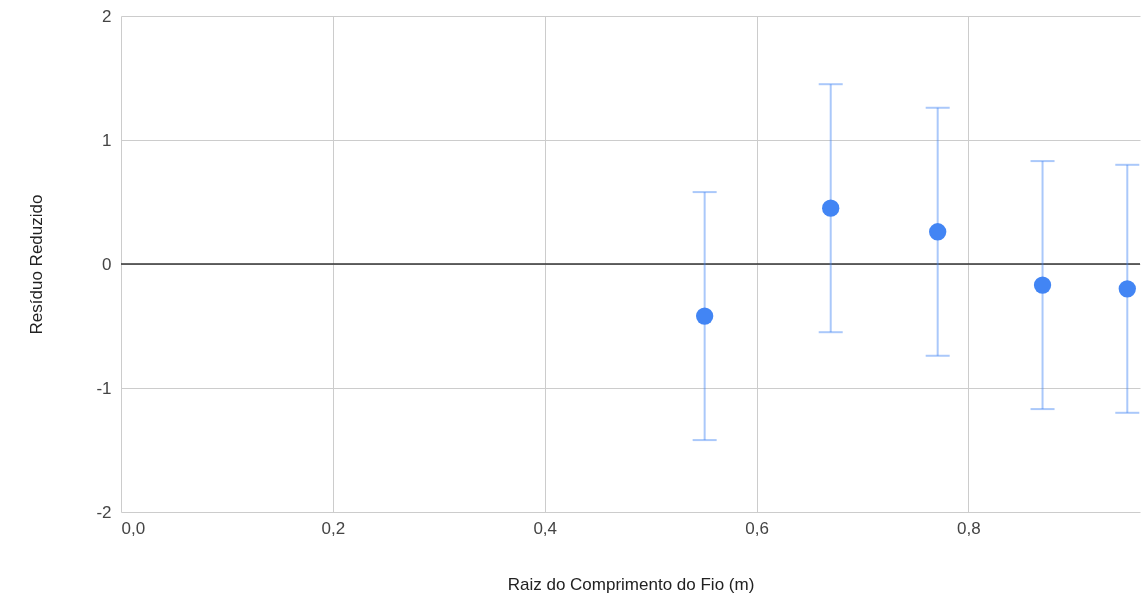 This screenshot has width=1148, height=612. Describe the element at coordinates (545, 528) in the screenshot. I see `x-tick-label: 0,4` at that location.